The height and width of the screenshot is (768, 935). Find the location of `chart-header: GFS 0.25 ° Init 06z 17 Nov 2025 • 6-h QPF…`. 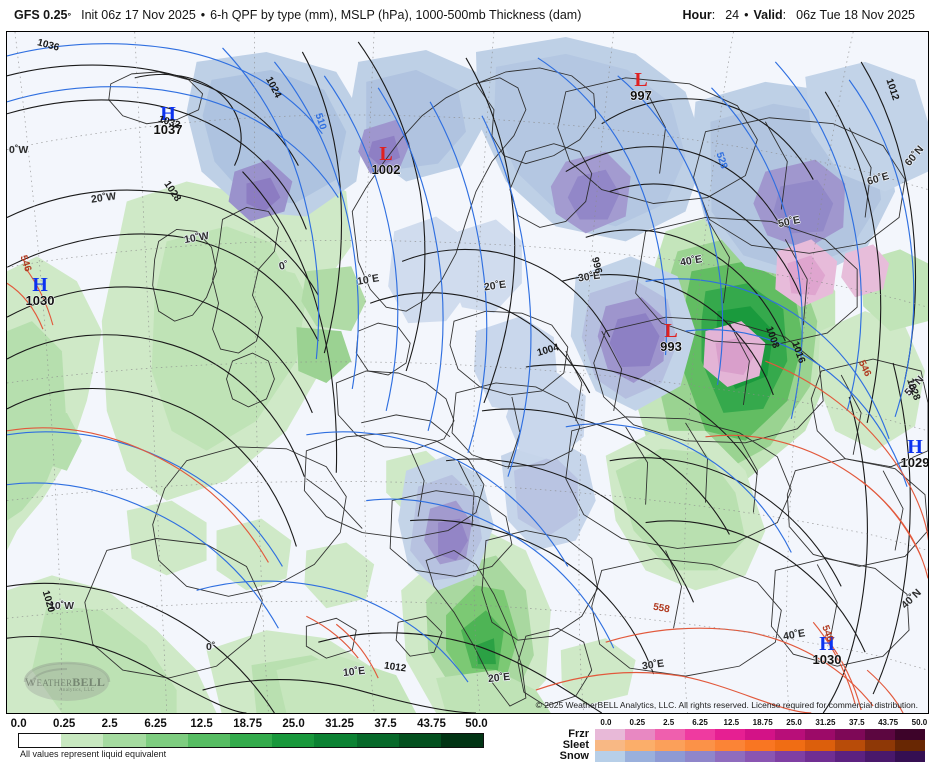

chart-header: GFS 0.25 ° Init 06z 17 Nov 2025 • 6-h QPF… is located at coordinates (467, 15).